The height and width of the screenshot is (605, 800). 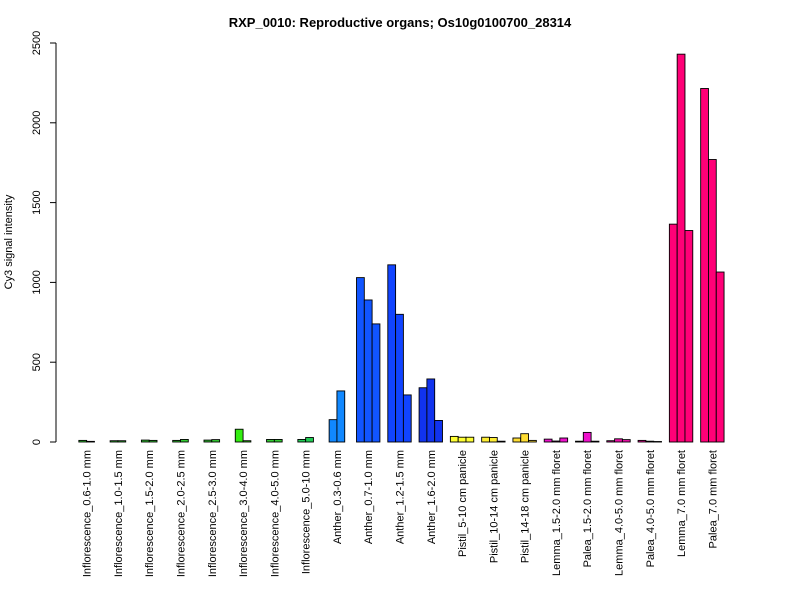 I want to click on category-label: Inflorescence_1.0-1.5 mm, so click(x=119, y=513).